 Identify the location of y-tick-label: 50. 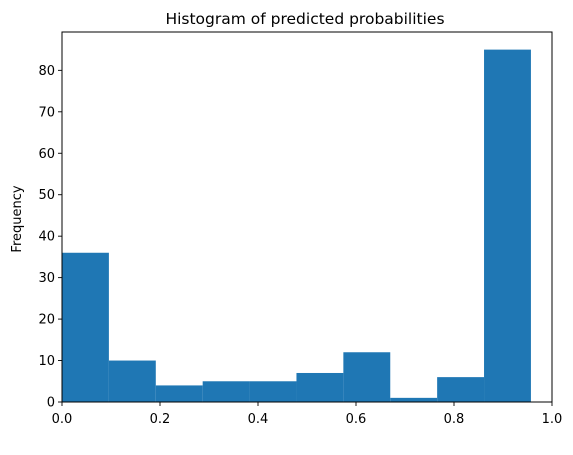
(46, 195).